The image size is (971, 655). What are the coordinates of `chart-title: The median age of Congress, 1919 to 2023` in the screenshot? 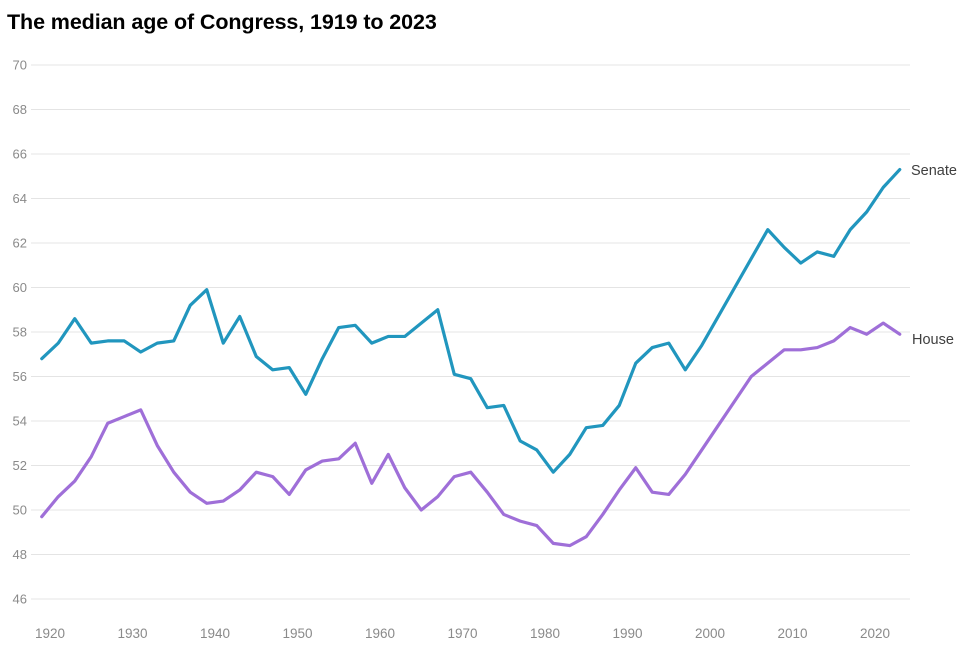 It's located at (222, 22).